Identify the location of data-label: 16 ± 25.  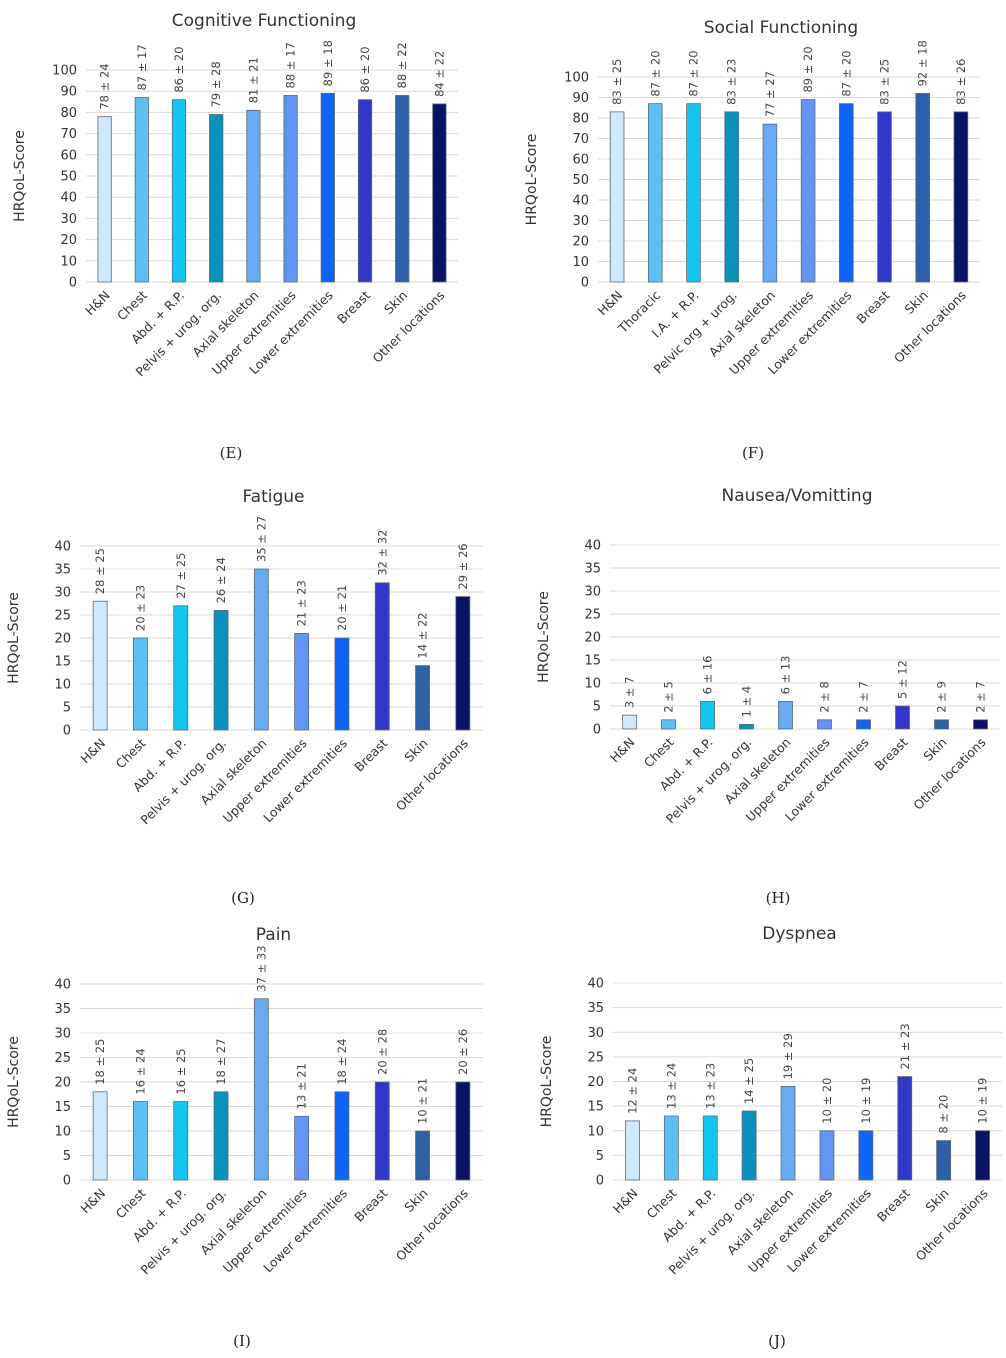
(181, 1071).